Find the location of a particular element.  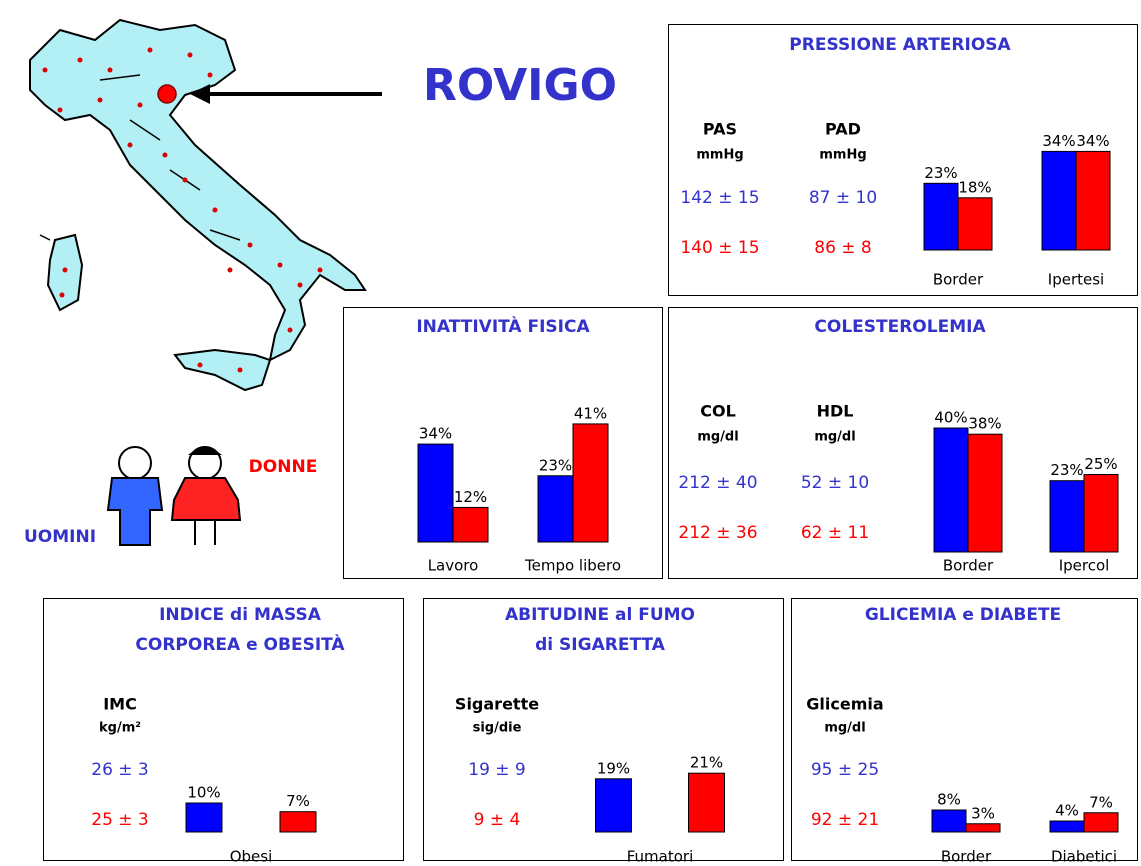

panel-title: COLESTEROLEMIA is located at coordinates (900, 327).